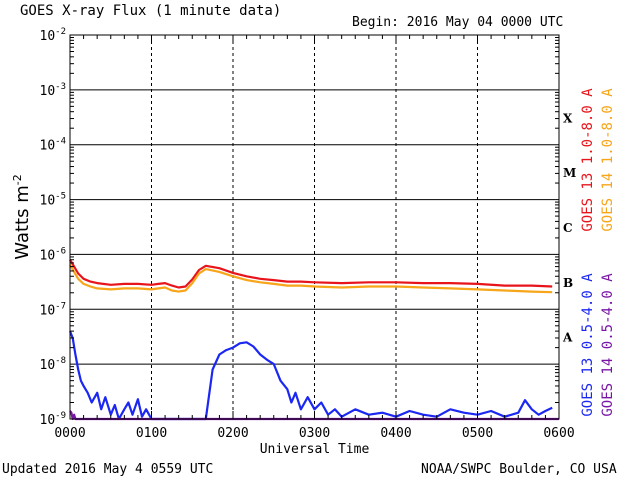 The width and height of the screenshot is (640, 480). Describe the element at coordinates (568, 118) in the screenshot. I see `flare-class-label: X` at that location.